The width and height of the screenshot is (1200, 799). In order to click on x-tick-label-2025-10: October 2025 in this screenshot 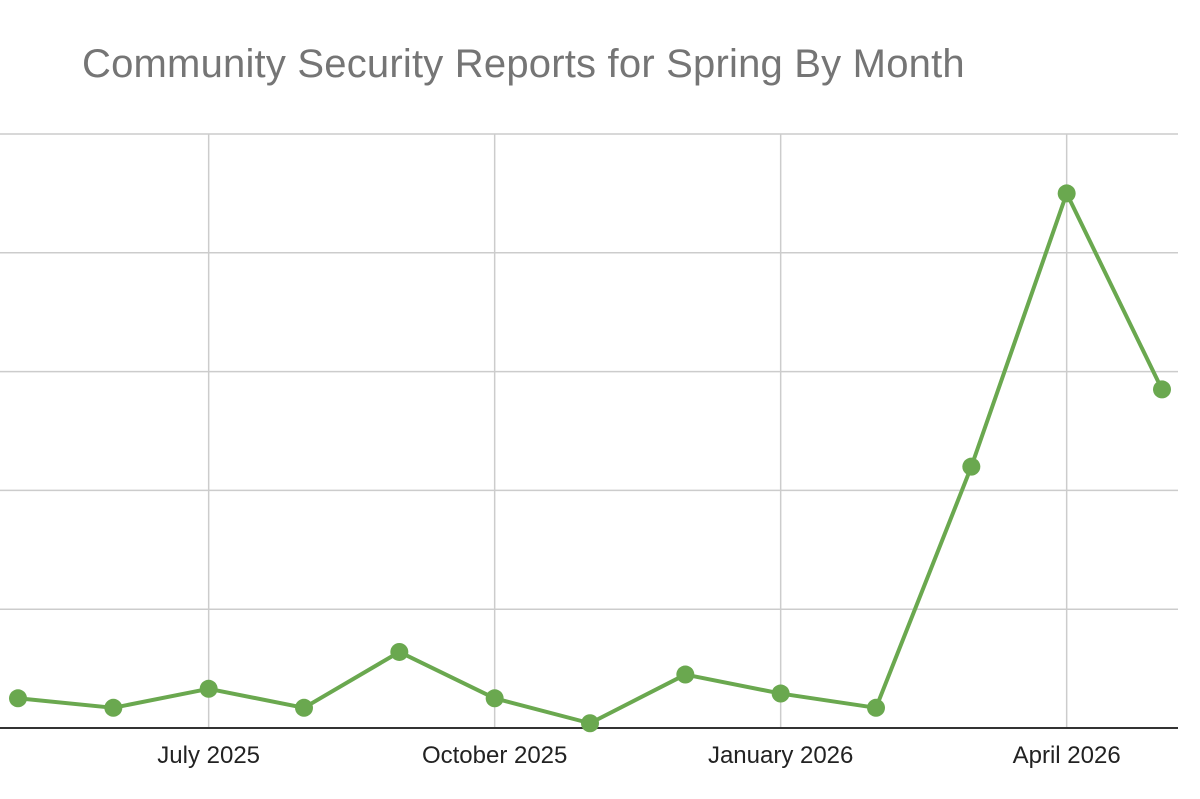, I will do `click(494, 755)`.